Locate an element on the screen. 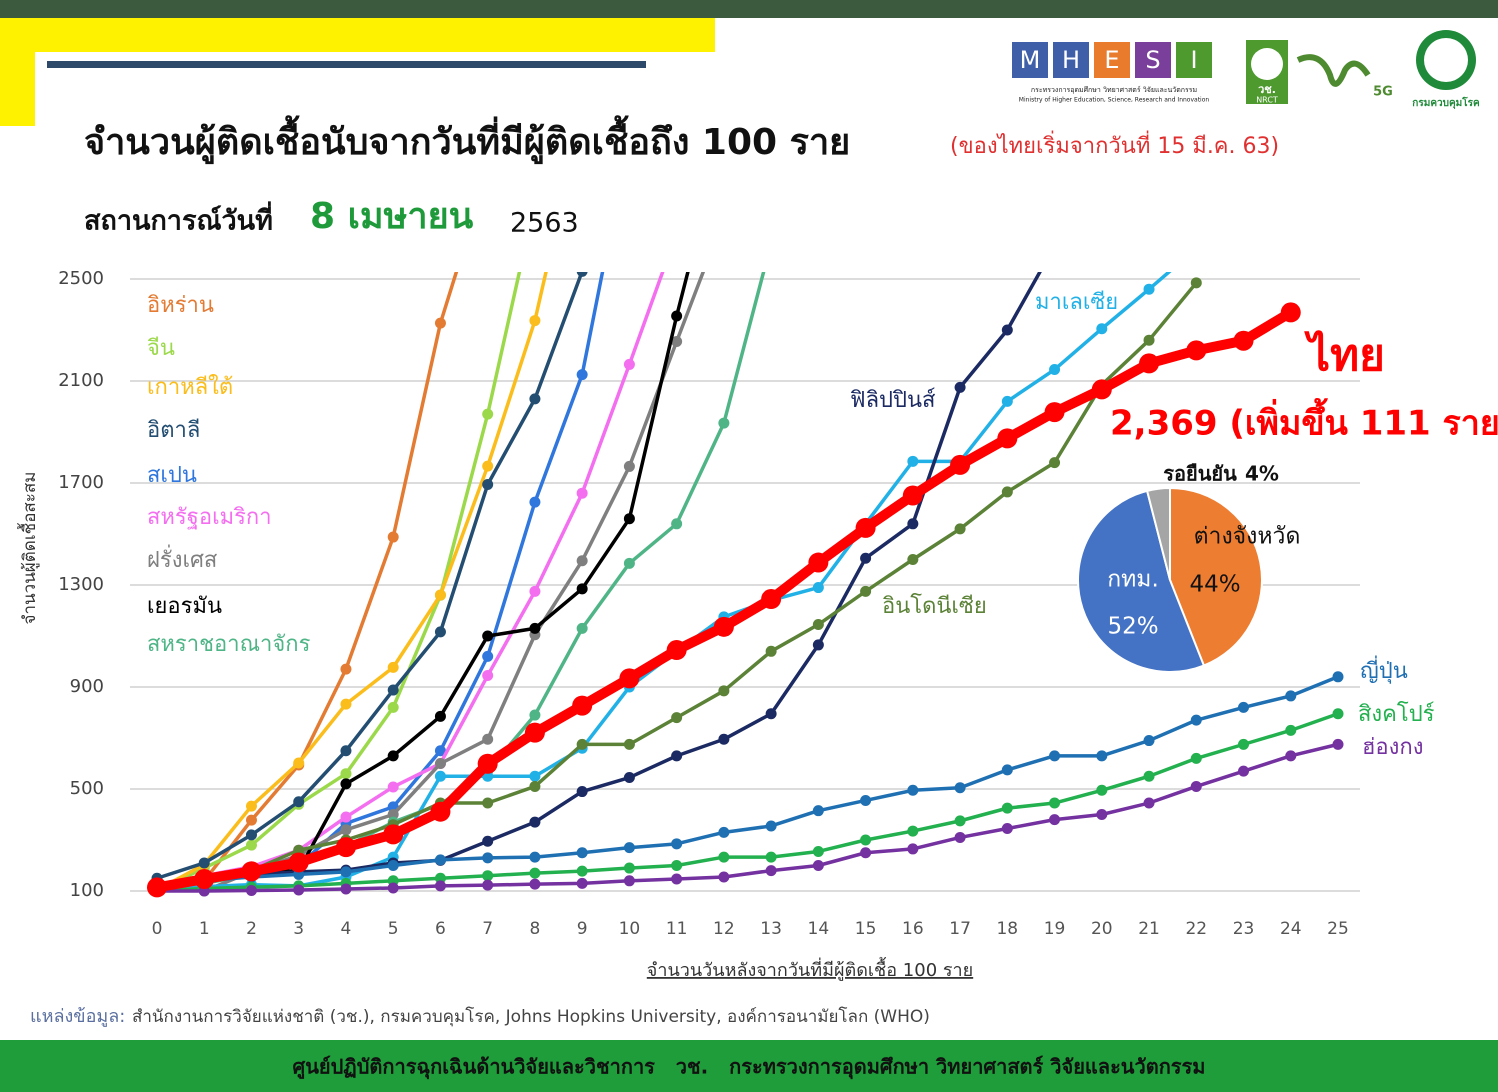 This screenshot has width=1498, height=1092. y-tick-label: 100 is located at coordinates (87, 890).